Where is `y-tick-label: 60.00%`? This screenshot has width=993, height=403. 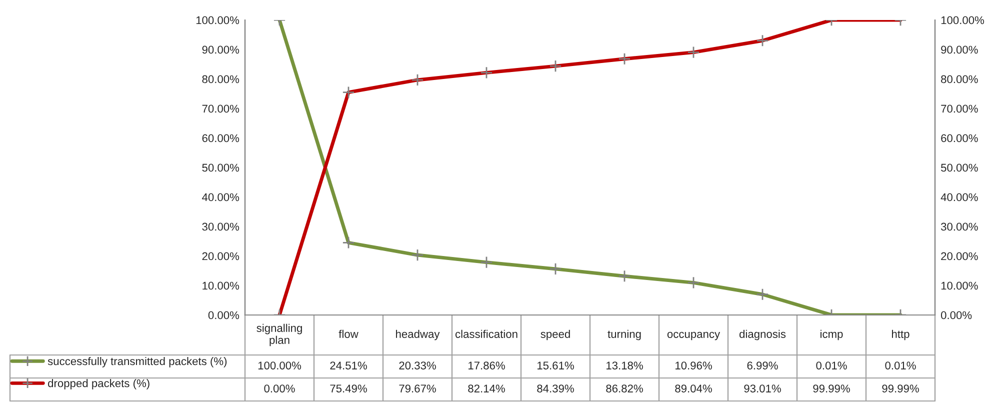
y-tick-label: 60.00% is located at coordinates (221, 138).